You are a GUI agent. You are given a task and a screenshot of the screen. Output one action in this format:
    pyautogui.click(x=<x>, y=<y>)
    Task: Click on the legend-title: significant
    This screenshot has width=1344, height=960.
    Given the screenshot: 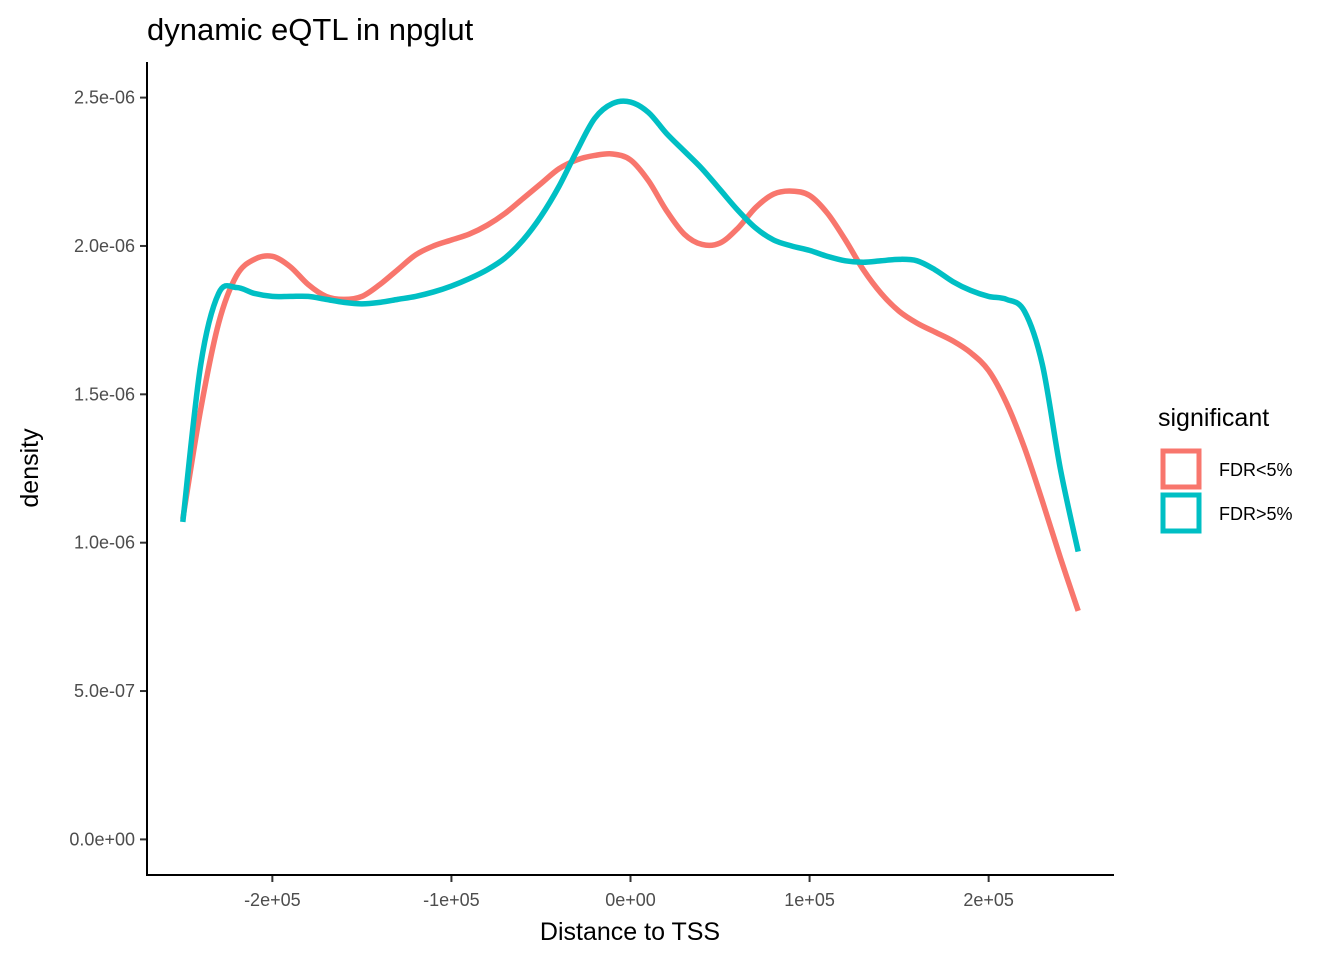 What is the action you would take?
    pyautogui.click(x=1213, y=418)
    